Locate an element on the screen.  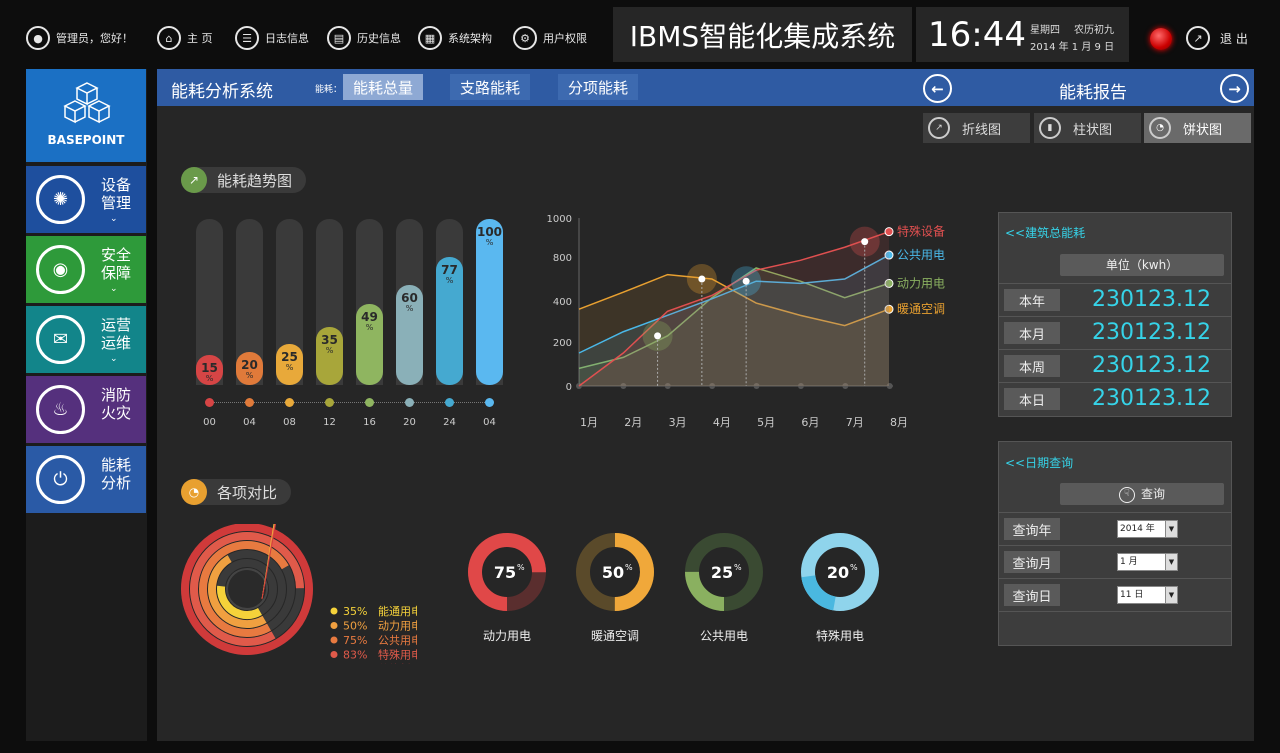
energy-row-month: 本月 230123.12 is located at coordinates (1115, 332).